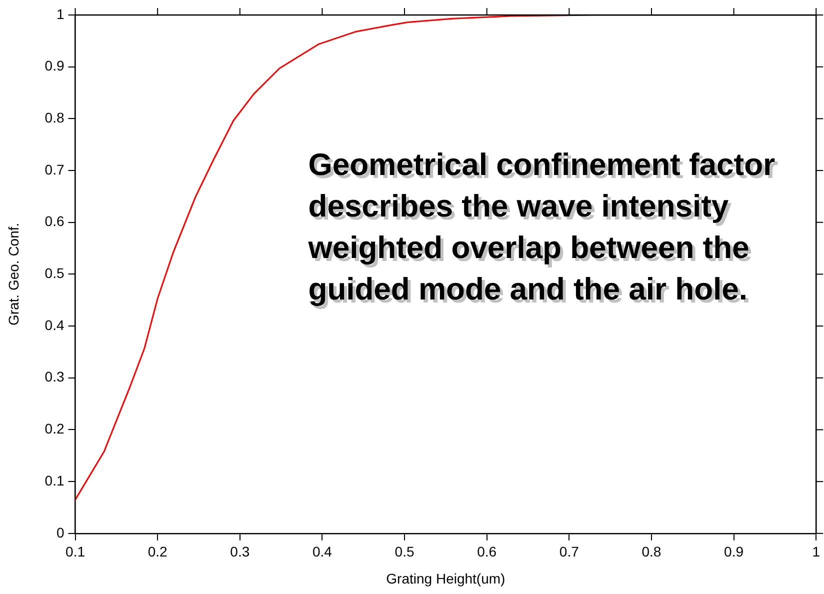 The image size is (824, 594). Describe the element at coordinates (13, 274) in the screenshot. I see `y-axis-title: Grat. Geo. Conf.` at that location.